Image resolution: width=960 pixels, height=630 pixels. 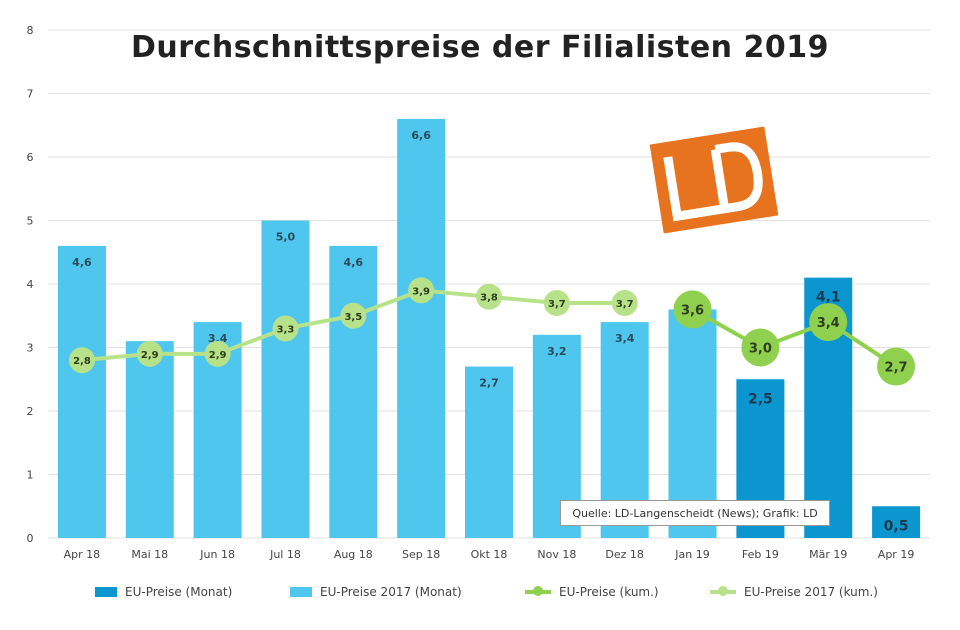 I want to click on legend-label: EU-Preise 2017 (kum.), so click(x=811, y=592).